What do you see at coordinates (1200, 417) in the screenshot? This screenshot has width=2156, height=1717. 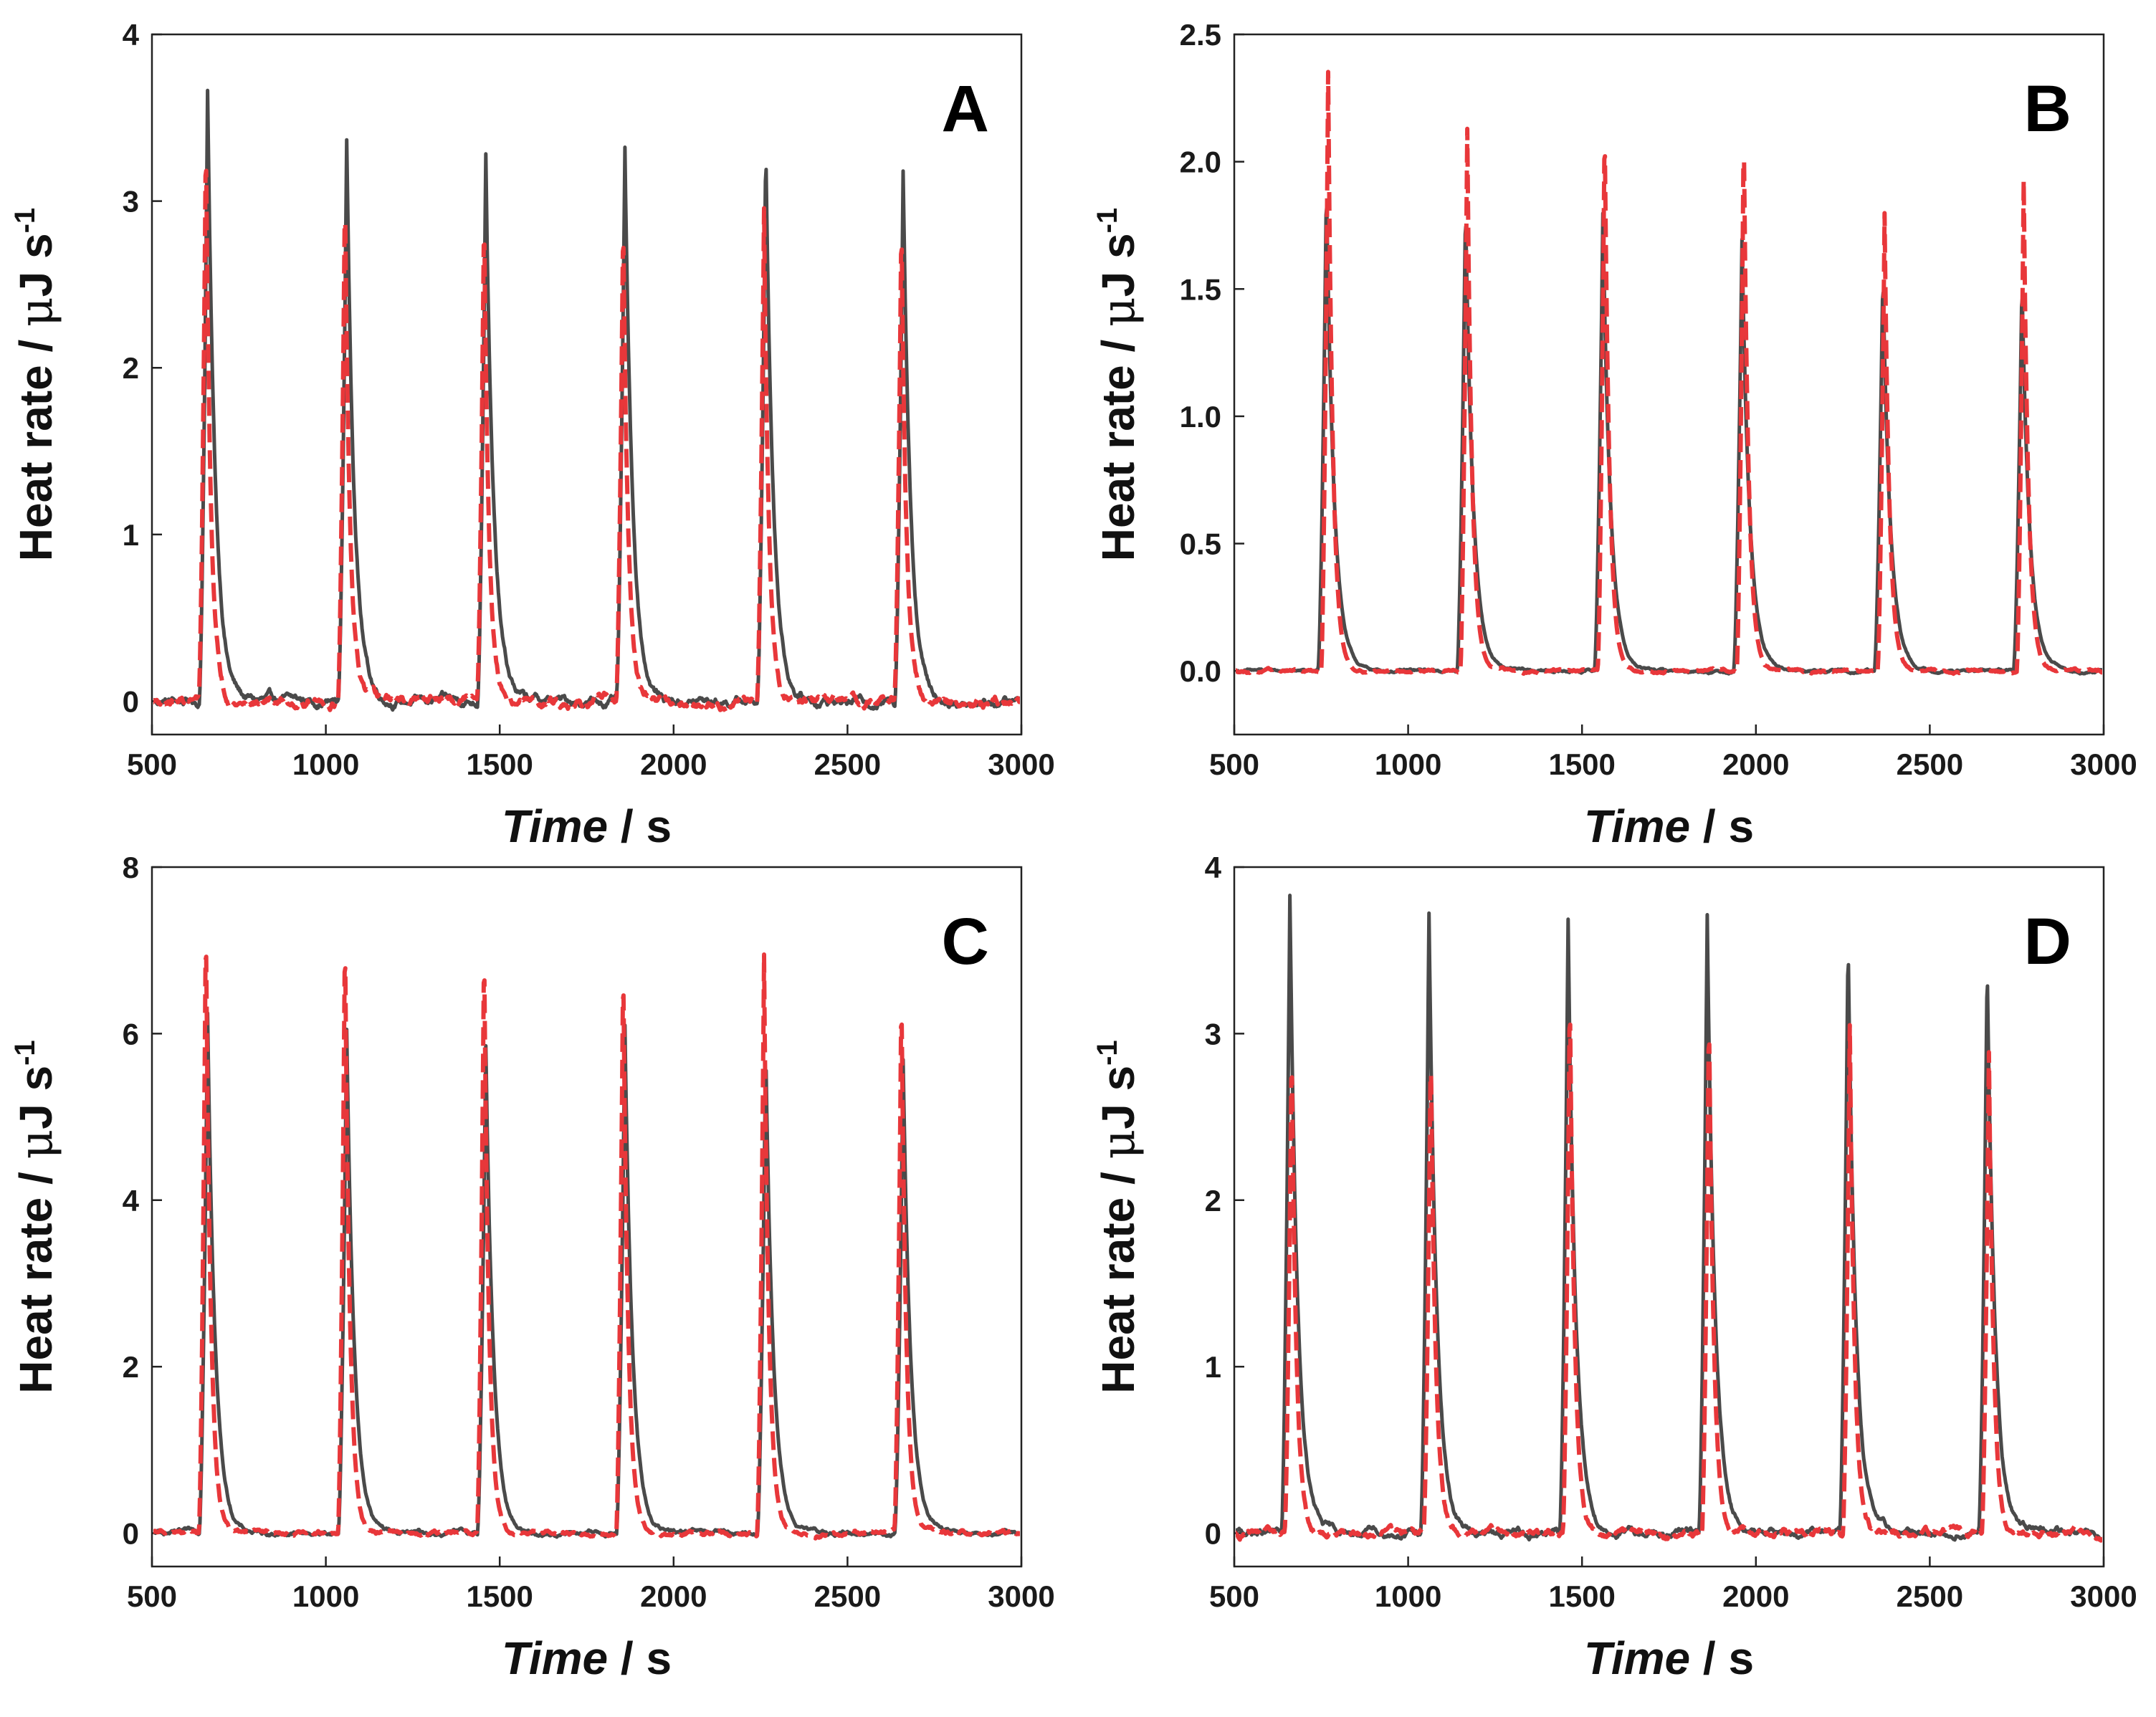 I see `y-tick-label: 1.0` at bounding box center [1200, 417].